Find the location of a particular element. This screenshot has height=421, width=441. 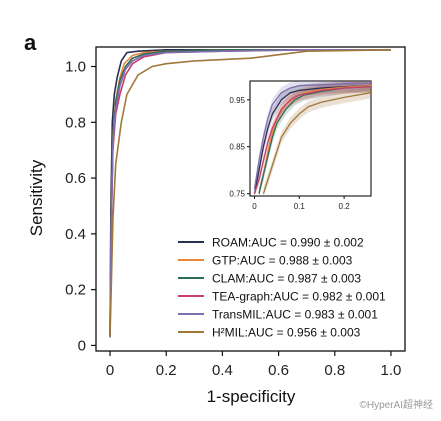

y-tick-label: 0.2 is located at coordinates (75, 290).